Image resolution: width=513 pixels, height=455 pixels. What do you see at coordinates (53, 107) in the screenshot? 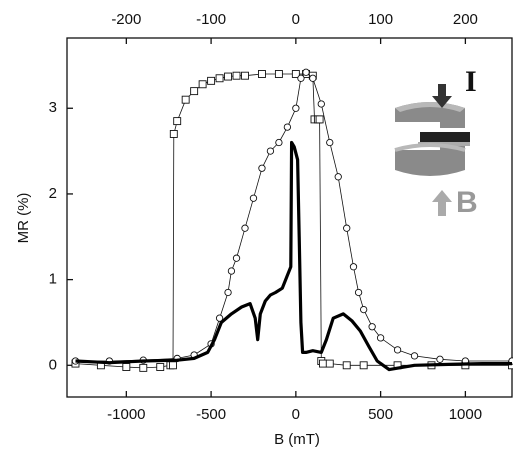
I see `y-tick-label: 3` at bounding box center [53, 107].